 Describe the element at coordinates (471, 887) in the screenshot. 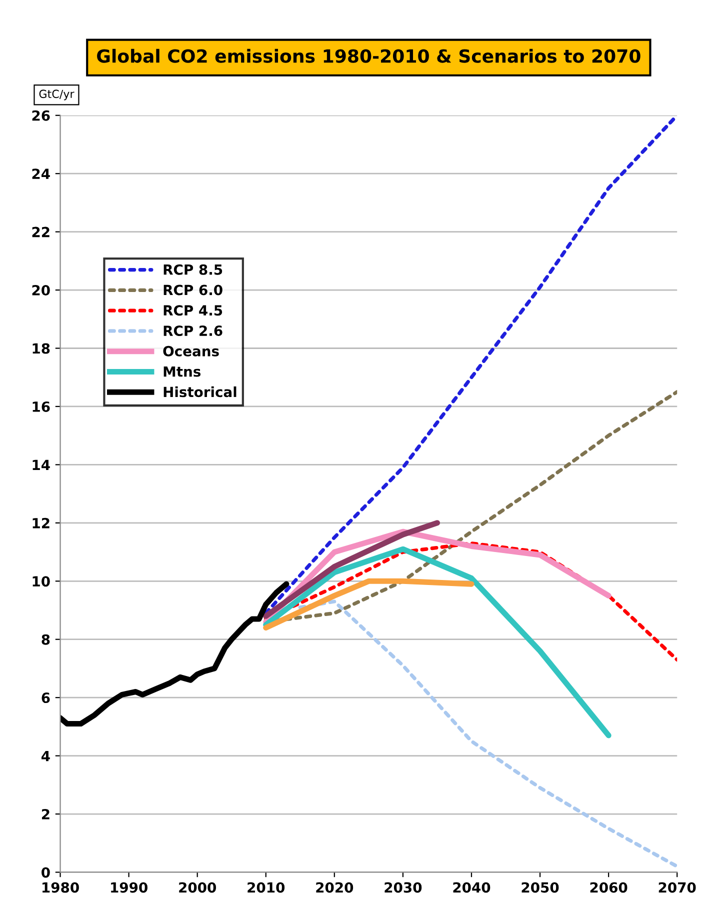

I see `x-tick-label: 2040` at that location.